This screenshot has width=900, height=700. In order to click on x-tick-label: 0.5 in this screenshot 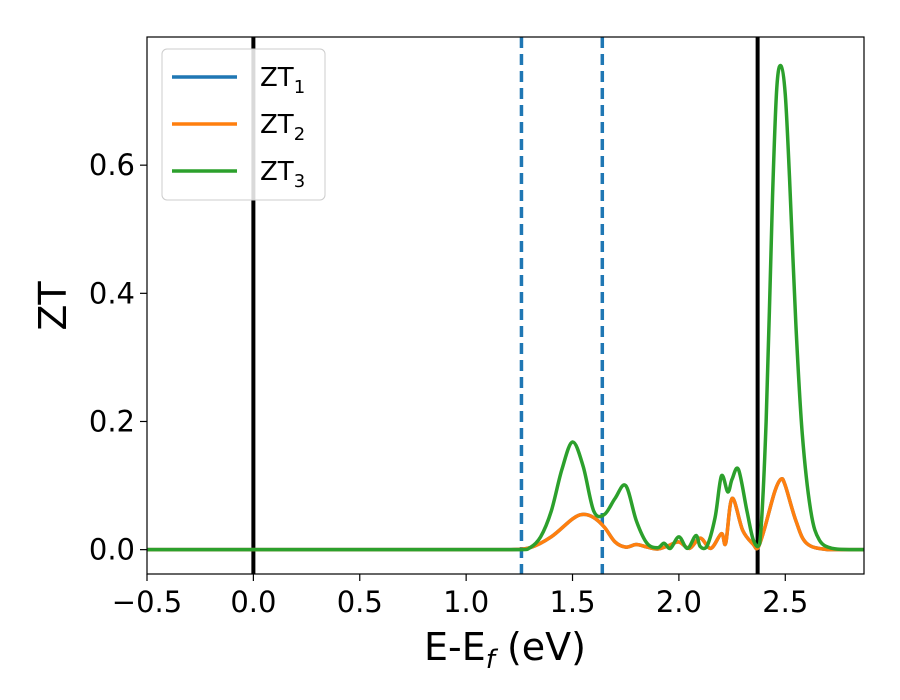, I will do `click(360, 602)`.